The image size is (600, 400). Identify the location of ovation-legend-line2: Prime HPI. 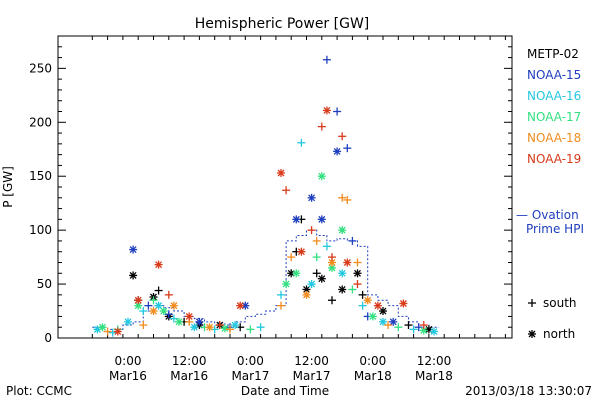
(555, 229).